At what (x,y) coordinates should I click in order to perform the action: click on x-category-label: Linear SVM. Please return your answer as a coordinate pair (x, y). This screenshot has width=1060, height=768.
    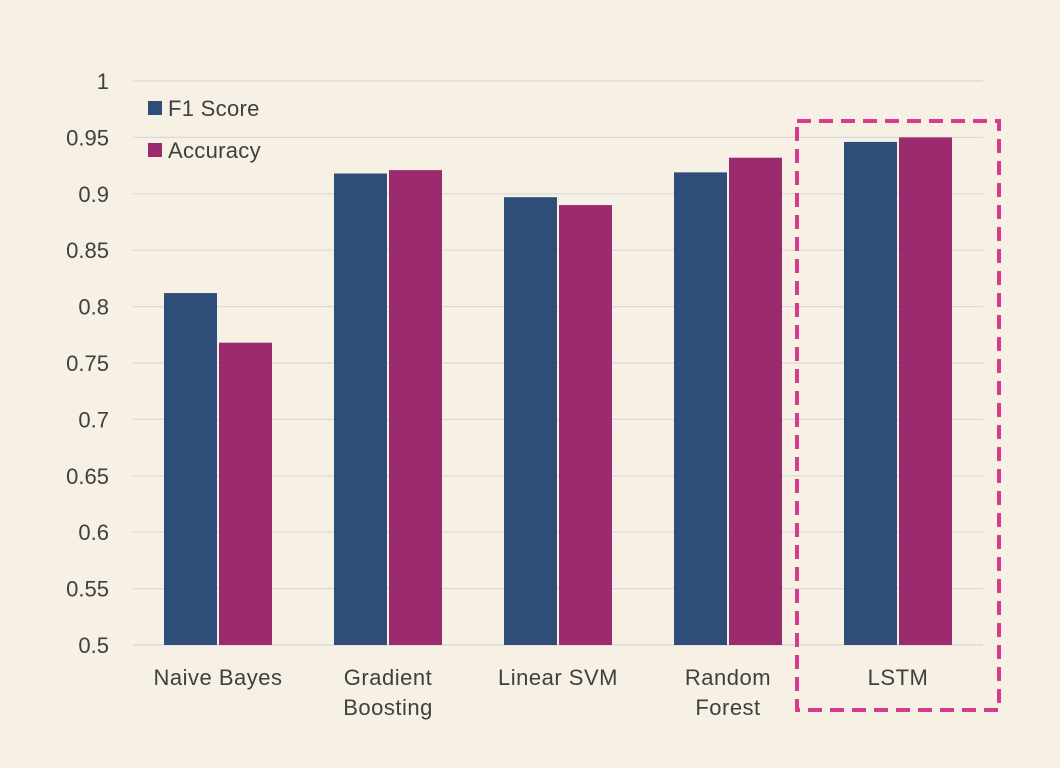
    Looking at the image, I should click on (558, 677).